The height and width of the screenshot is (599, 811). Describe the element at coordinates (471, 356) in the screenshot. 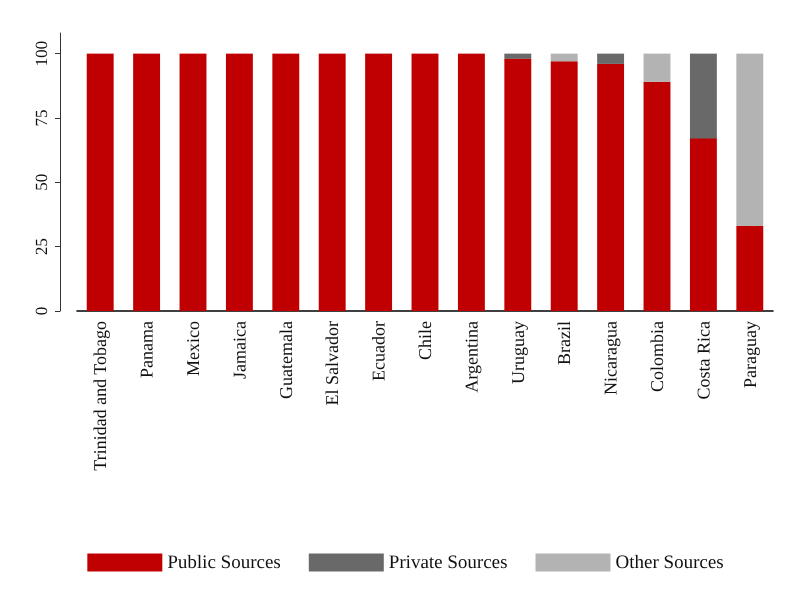

I see `x-tick-label: Argentina` at that location.